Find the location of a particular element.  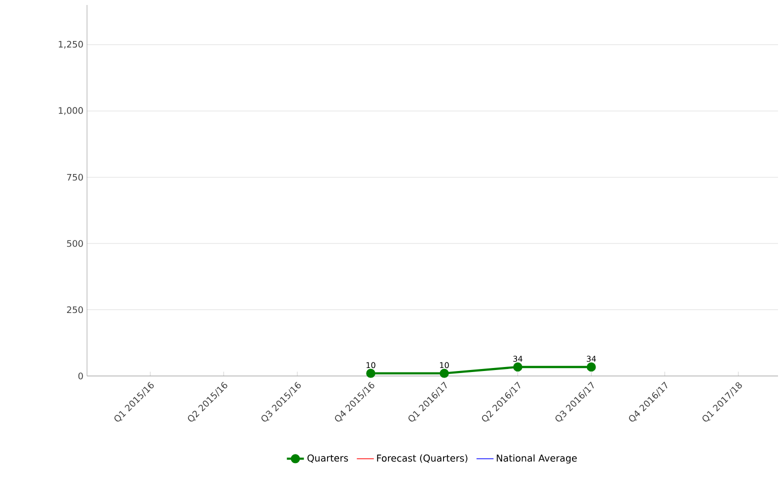

y-tick-label: 500 is located at coordinates (75, 243).